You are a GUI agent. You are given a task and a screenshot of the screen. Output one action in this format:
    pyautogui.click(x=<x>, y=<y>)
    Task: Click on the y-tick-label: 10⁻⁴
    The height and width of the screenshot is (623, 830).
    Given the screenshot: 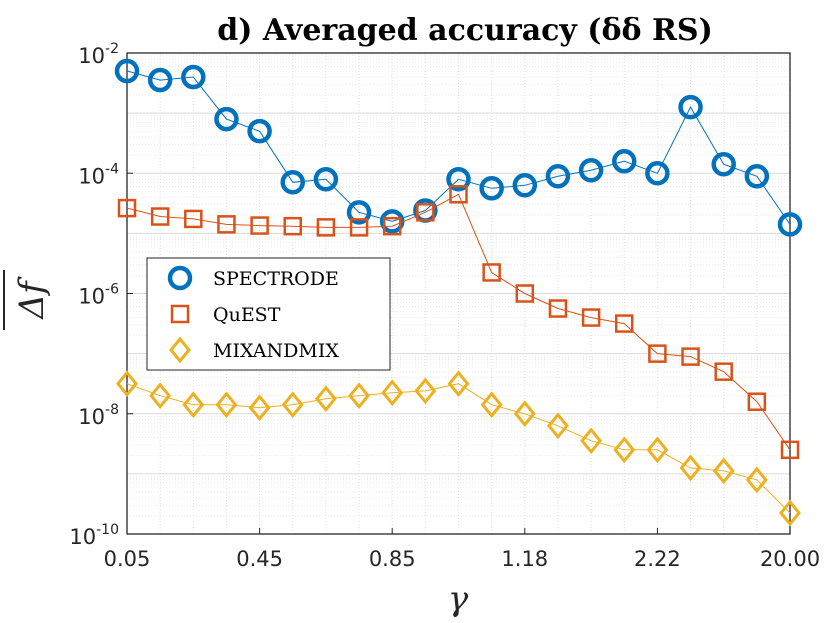 What is the action you would take?
    pyautogui.click(x=98, y=174)
    